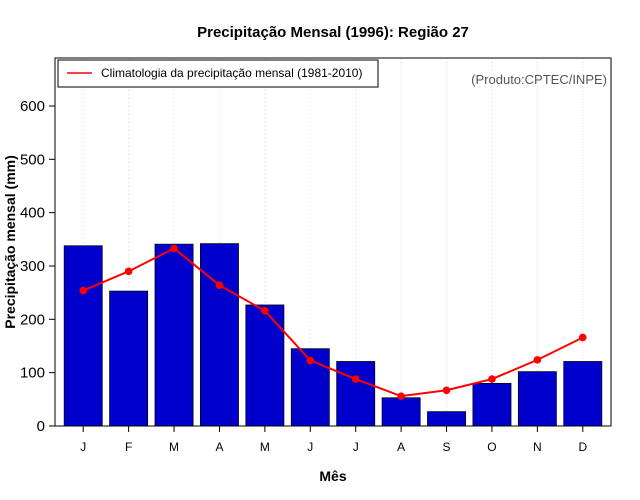  What do you see at coordinates (491, 447) in the screenshot?
I see `x-tick-label: O` at bounding box center [491, 447].